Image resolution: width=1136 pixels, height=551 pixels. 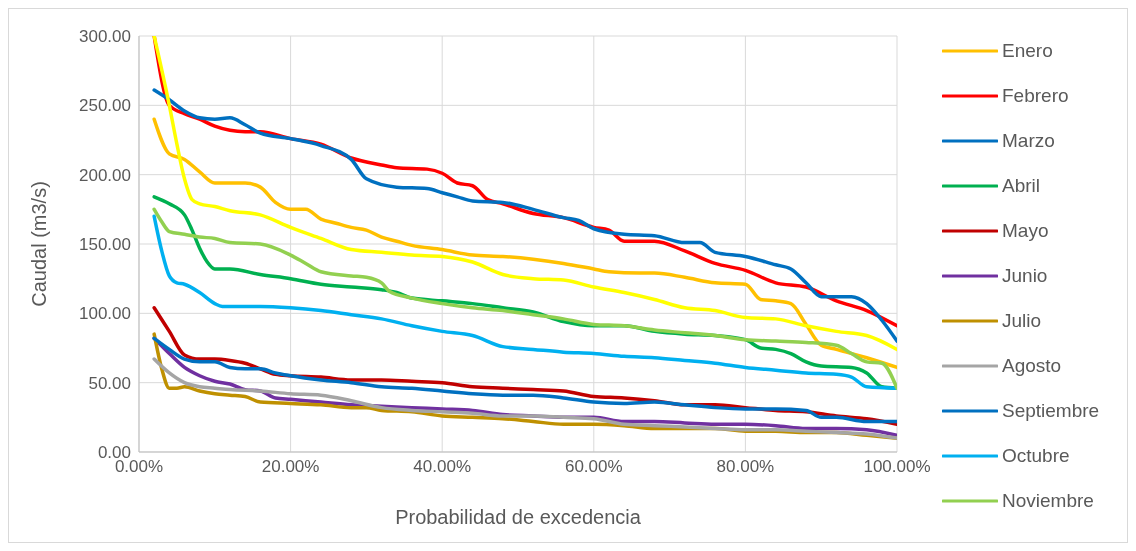 What do you see at coordinates (1051, 410) in the screenshot?
I see `legend-label: Septiembre` at bounding box center [1051, 410].